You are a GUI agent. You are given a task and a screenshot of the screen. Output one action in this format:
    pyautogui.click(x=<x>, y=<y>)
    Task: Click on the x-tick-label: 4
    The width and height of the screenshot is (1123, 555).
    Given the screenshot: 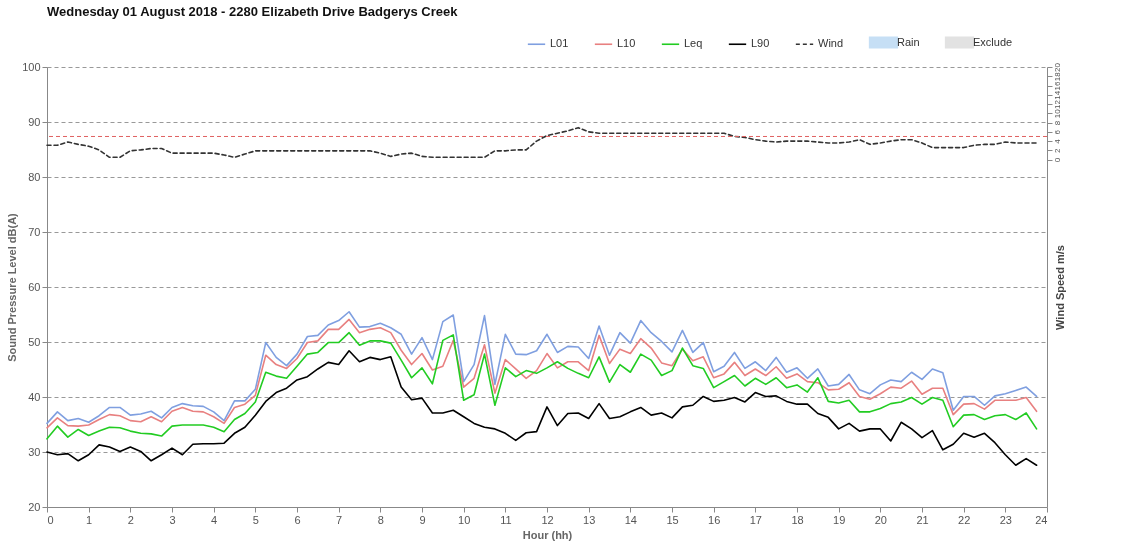 What is the action you would take?
    pyautogui.click(x=214, y=519)
    